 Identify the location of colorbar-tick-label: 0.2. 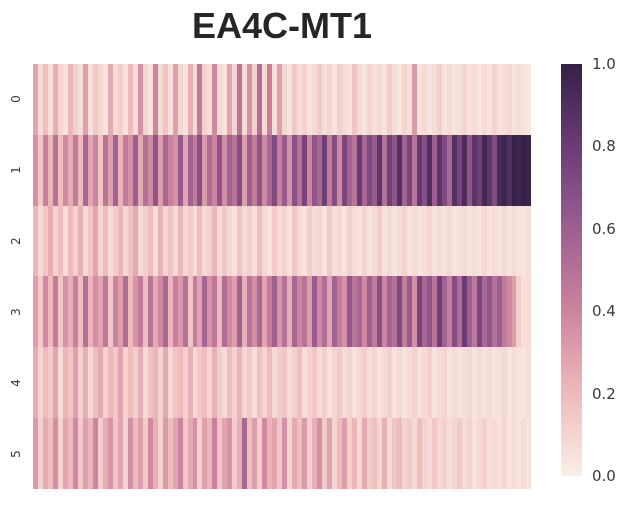
(604, 393).